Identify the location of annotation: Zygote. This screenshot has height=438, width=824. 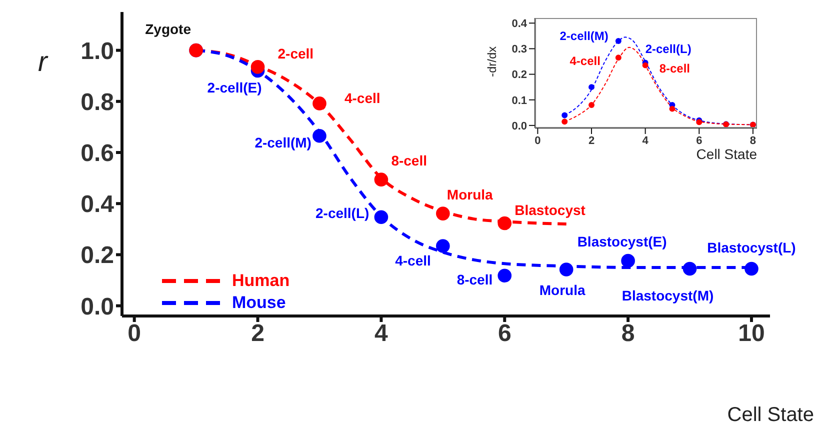
(168, 29).